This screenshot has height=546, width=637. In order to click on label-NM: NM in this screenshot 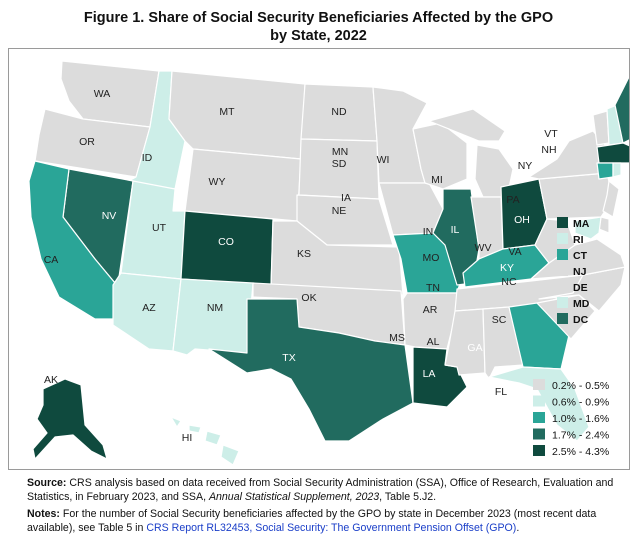, I will do `click(215, 308)`.